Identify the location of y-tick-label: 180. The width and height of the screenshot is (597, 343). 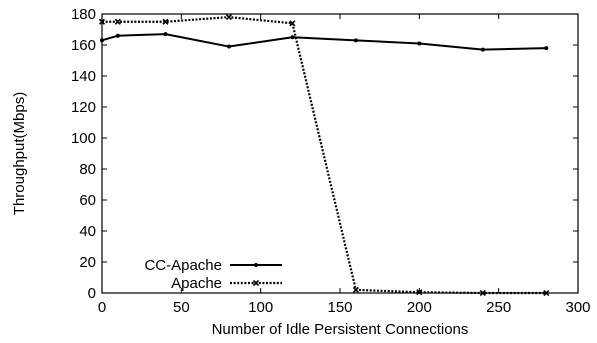
(83, 14).